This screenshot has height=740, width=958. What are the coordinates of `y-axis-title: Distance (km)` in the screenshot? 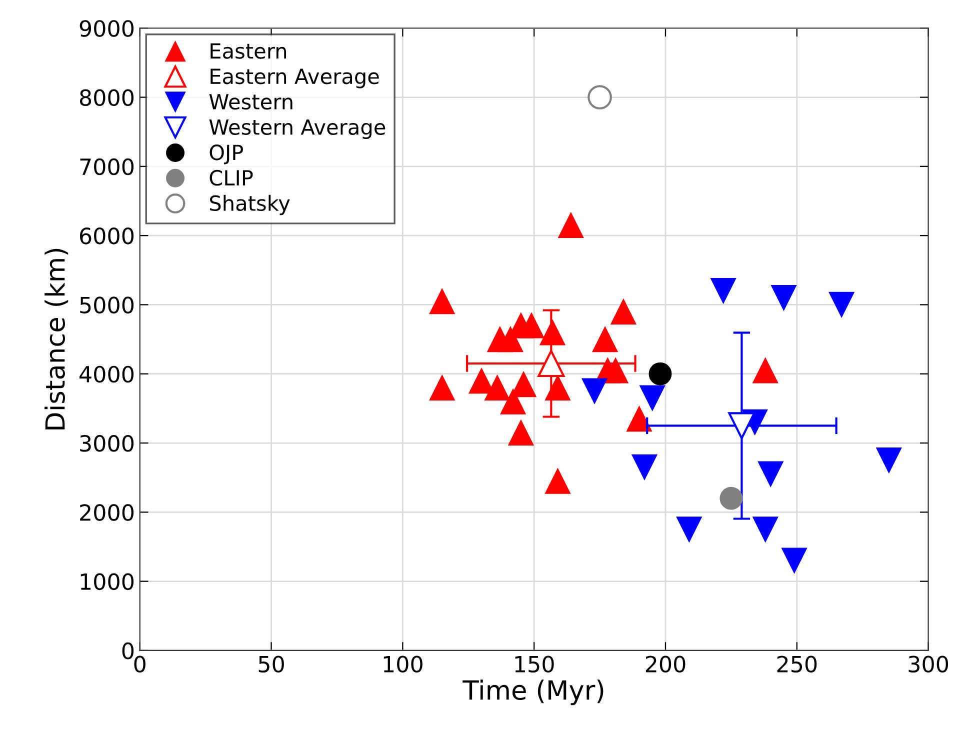 It's located at (56, 339).